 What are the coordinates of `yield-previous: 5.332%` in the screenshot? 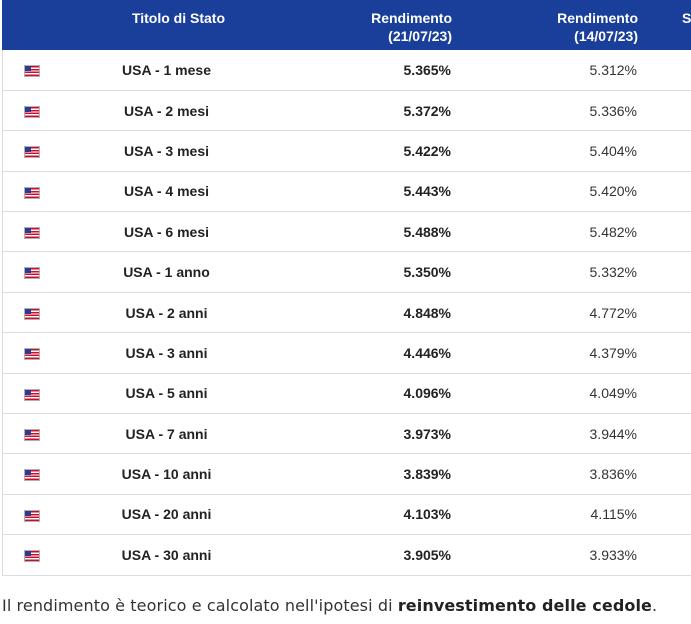 It's located at (613, 272).